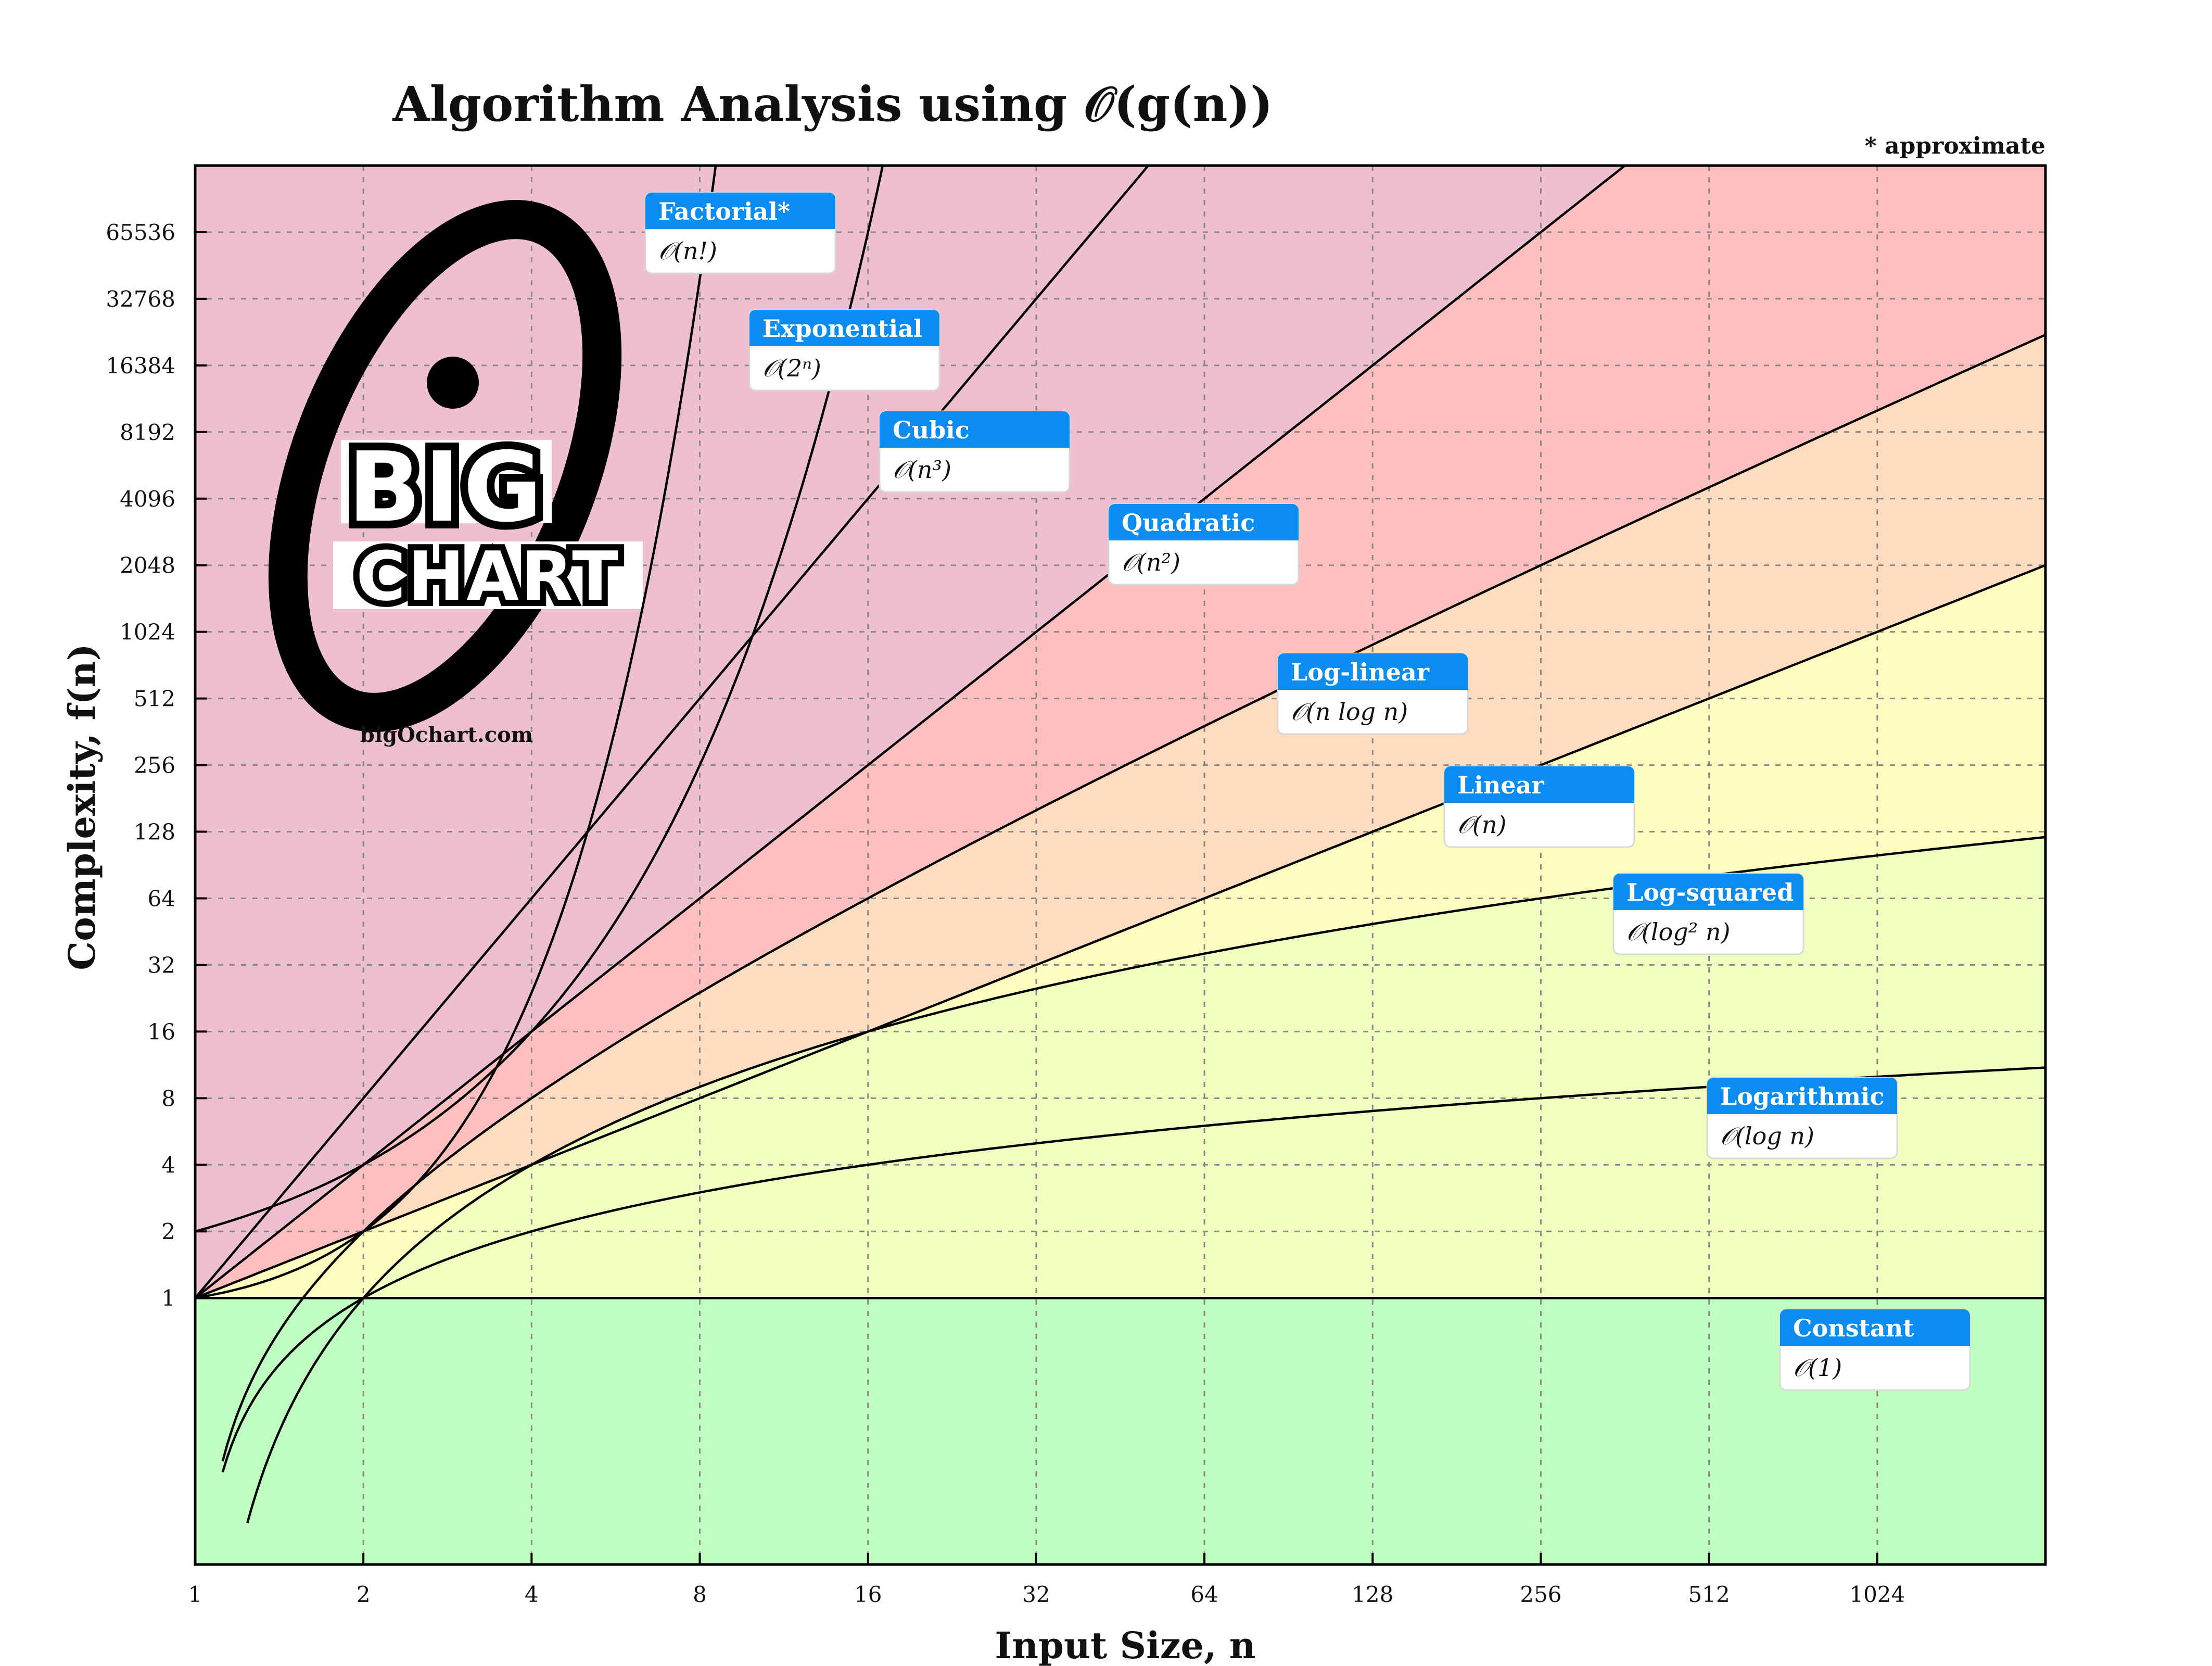  Describe the element at coordinates (1817, 1368) in the screenshot. I see `constant-label-expression: 𝒪(1)` at that location.